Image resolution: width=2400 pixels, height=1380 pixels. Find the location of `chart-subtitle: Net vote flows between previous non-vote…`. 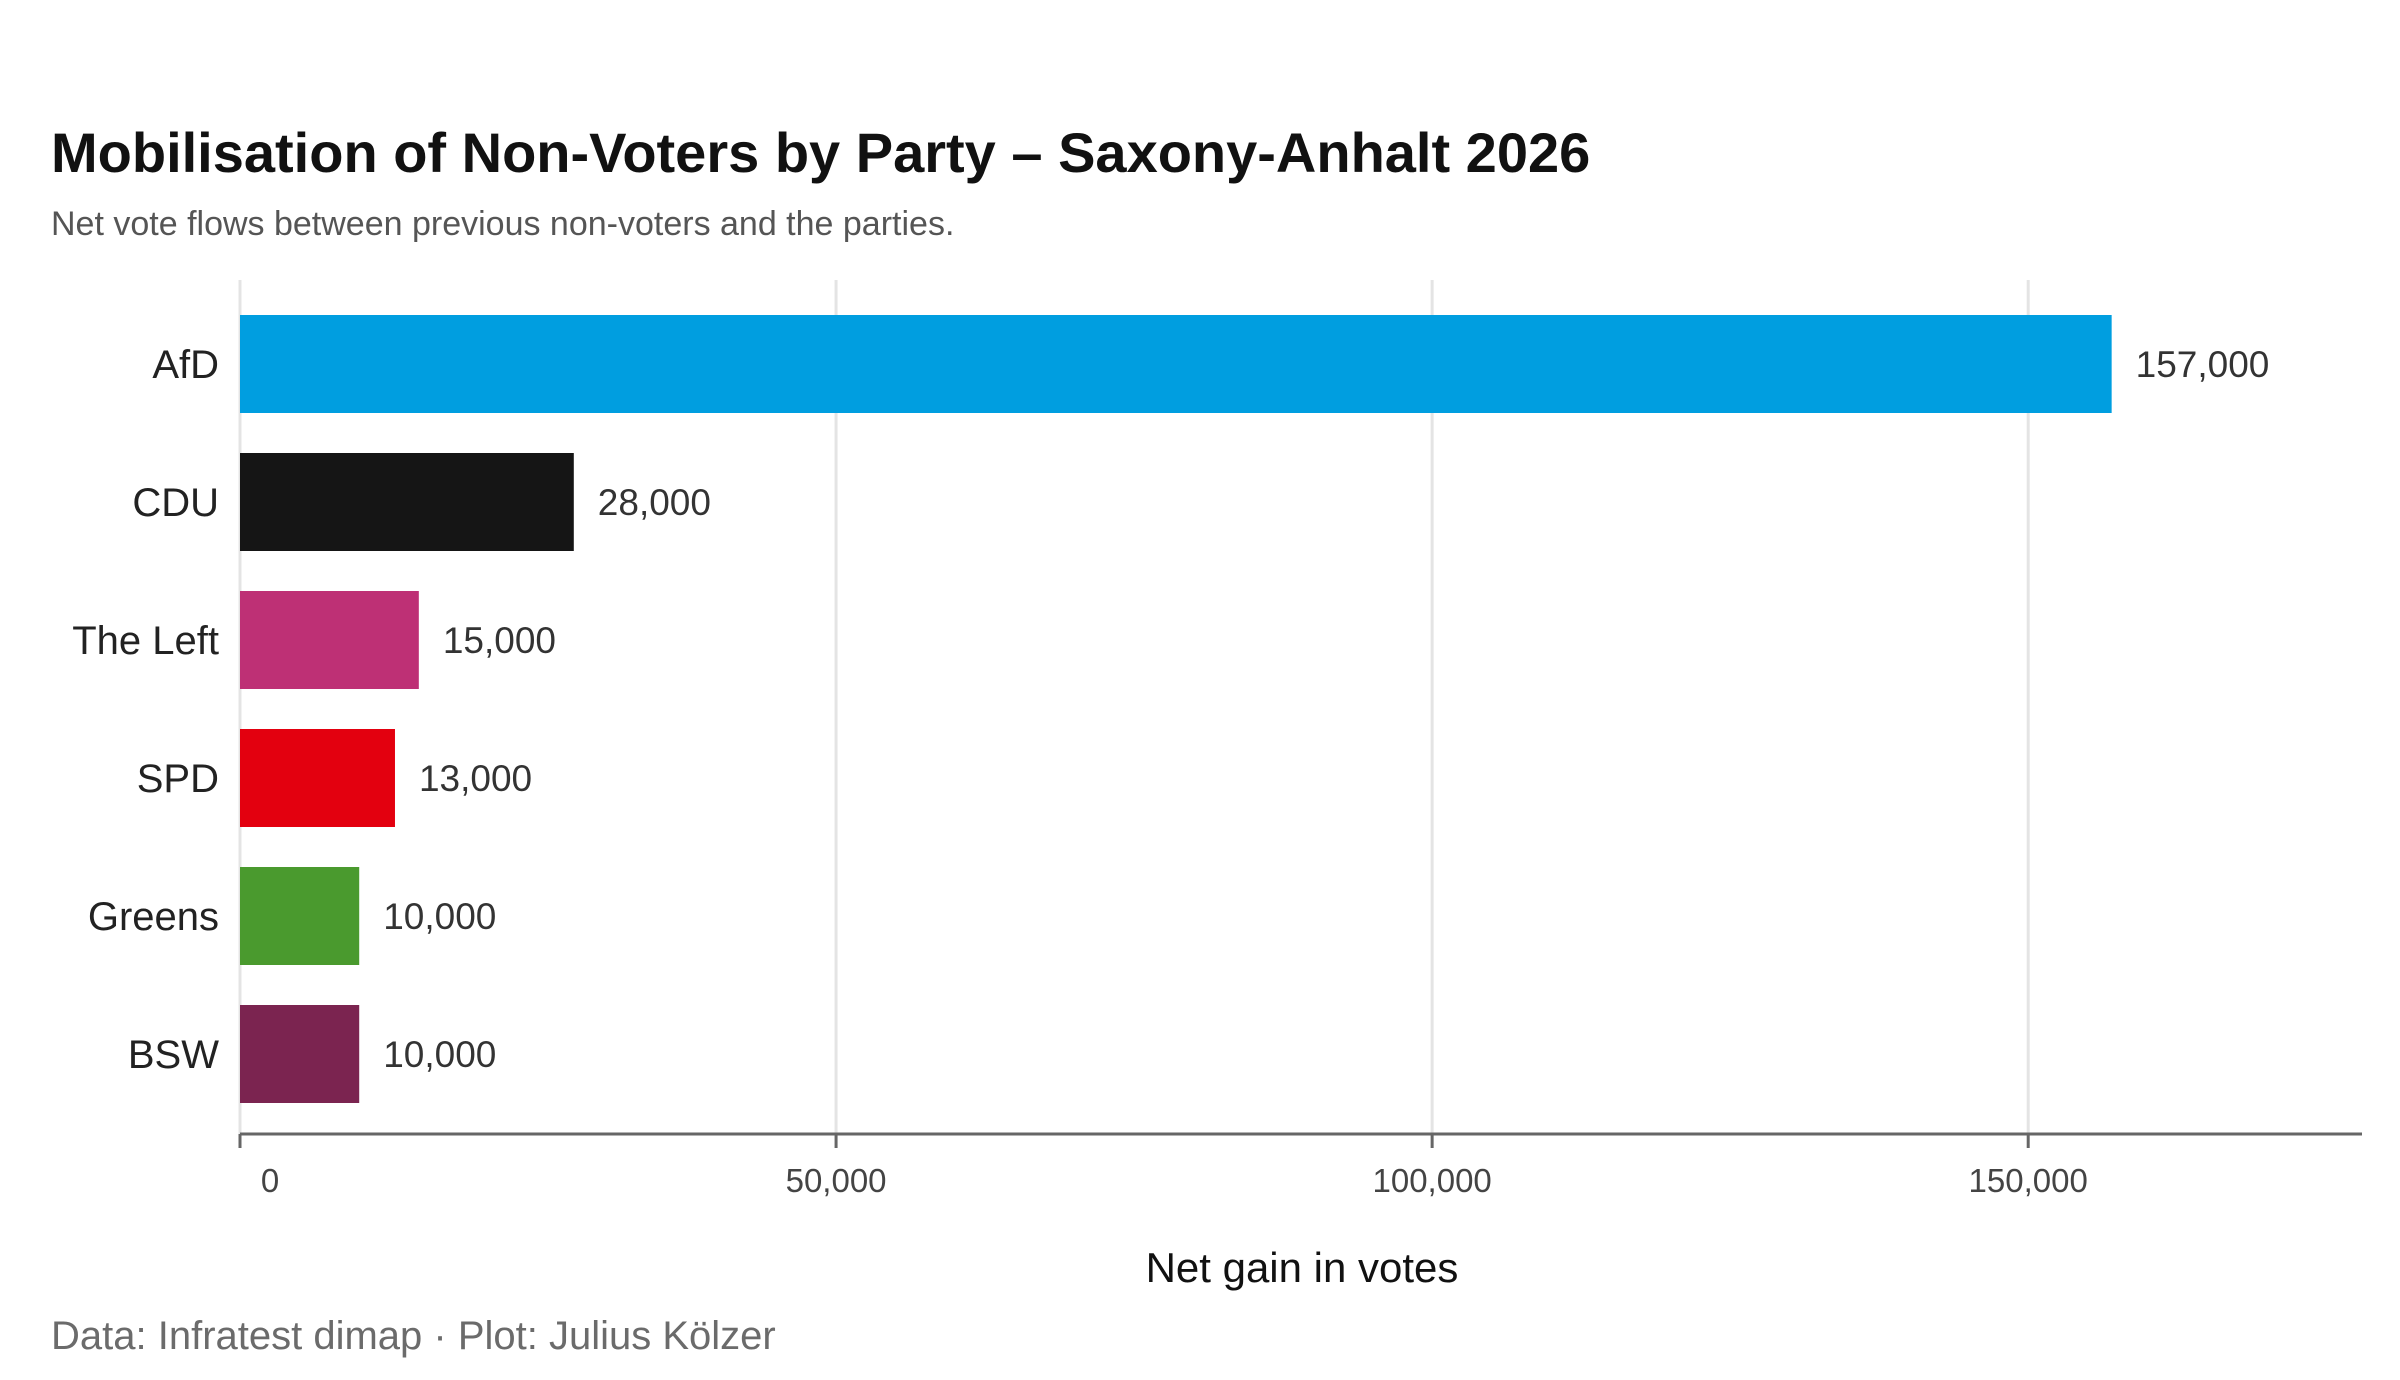

chart-subtitle: Net vote flows between previous non-vote… is located at coordinates (503, 224).